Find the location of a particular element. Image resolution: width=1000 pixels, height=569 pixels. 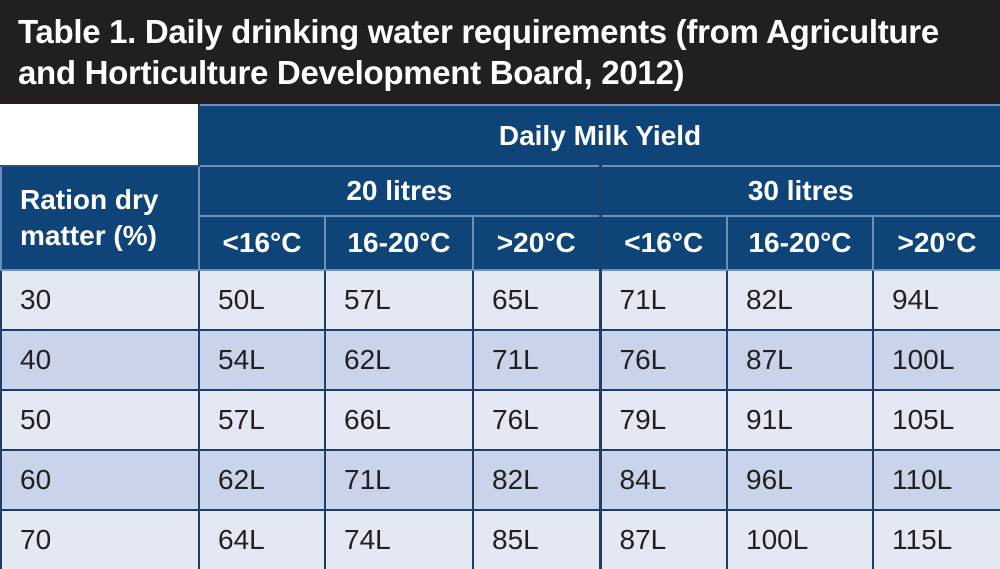

dry-matter-cell: 40 is located at coordinates (100, 360).